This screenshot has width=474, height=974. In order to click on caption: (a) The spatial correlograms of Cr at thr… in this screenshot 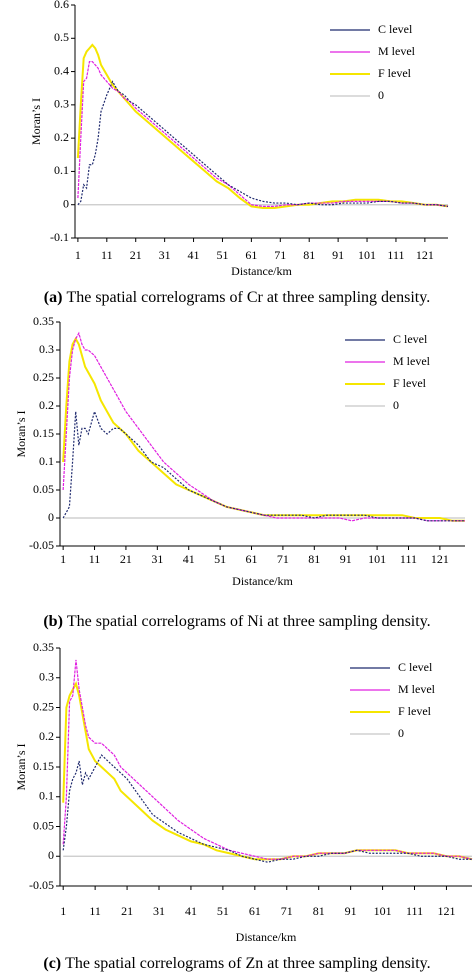, I will do `click(237, 297)`.